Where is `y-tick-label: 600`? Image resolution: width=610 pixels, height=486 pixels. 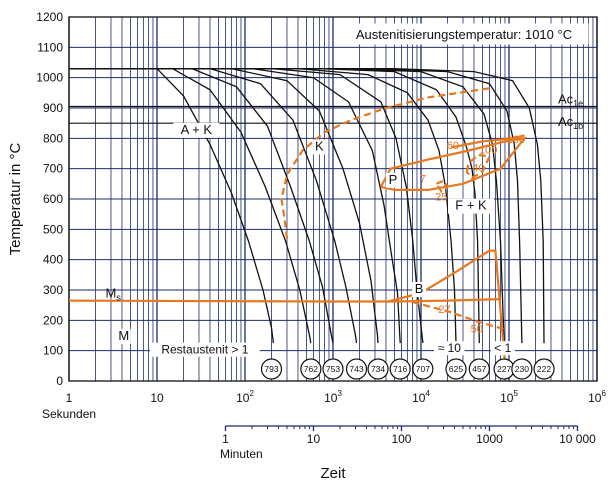 y-tick-label: 600 is located at coordinates (53, 199).